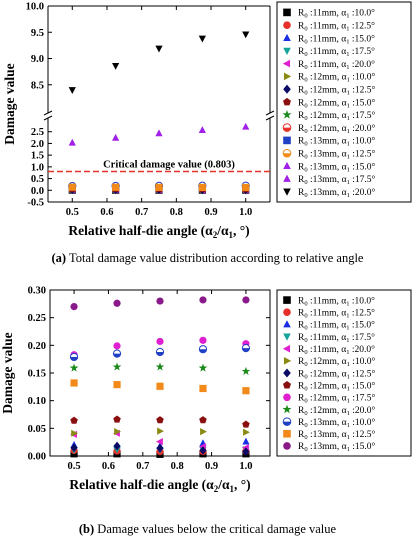 This screenshot has width=415, height=550. I want to click on b-point-s6-2-shape, so click(160, 448).